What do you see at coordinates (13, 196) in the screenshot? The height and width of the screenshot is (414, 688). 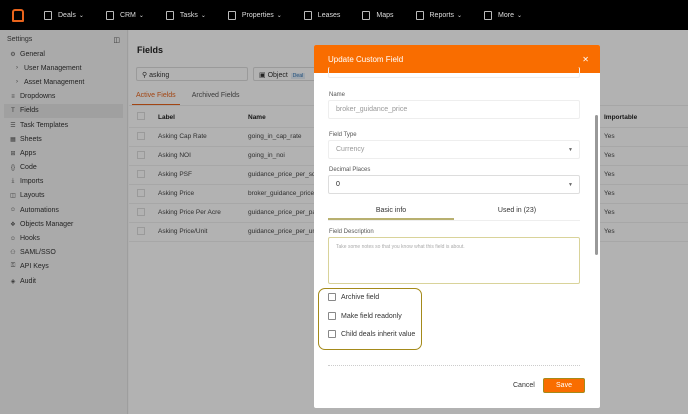 I see `layout-icon: ◫` at bounding box center [13, 196].